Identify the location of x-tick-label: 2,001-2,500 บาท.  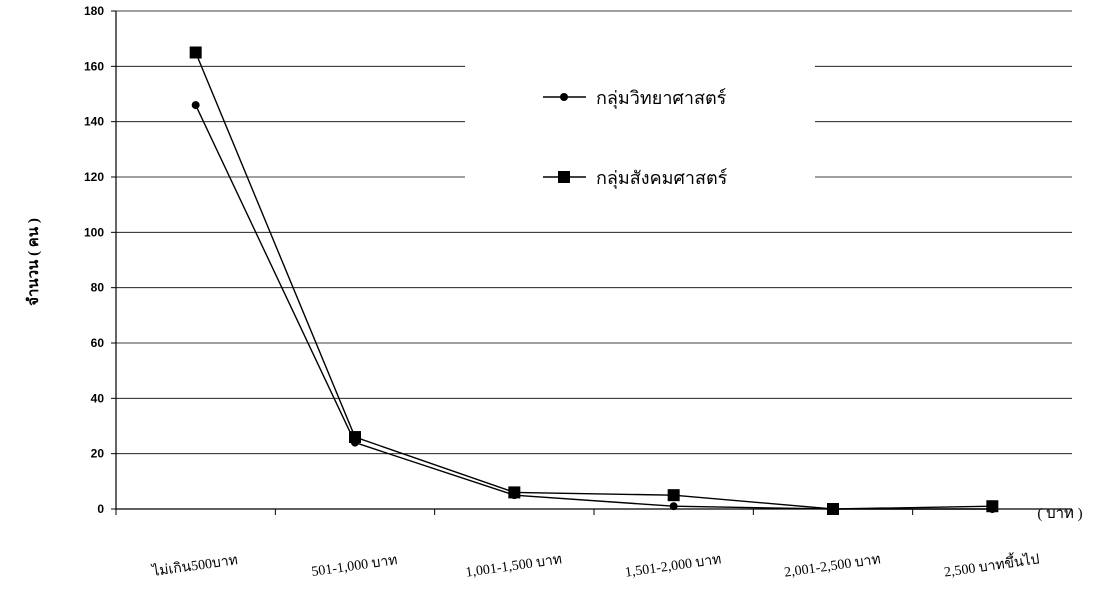
(832, 566).